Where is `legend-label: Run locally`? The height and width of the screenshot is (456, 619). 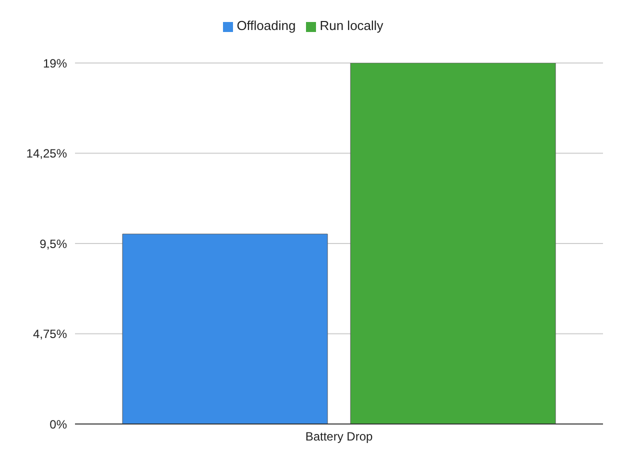 legend-label: Run locally is located at coordinates (352, 25).